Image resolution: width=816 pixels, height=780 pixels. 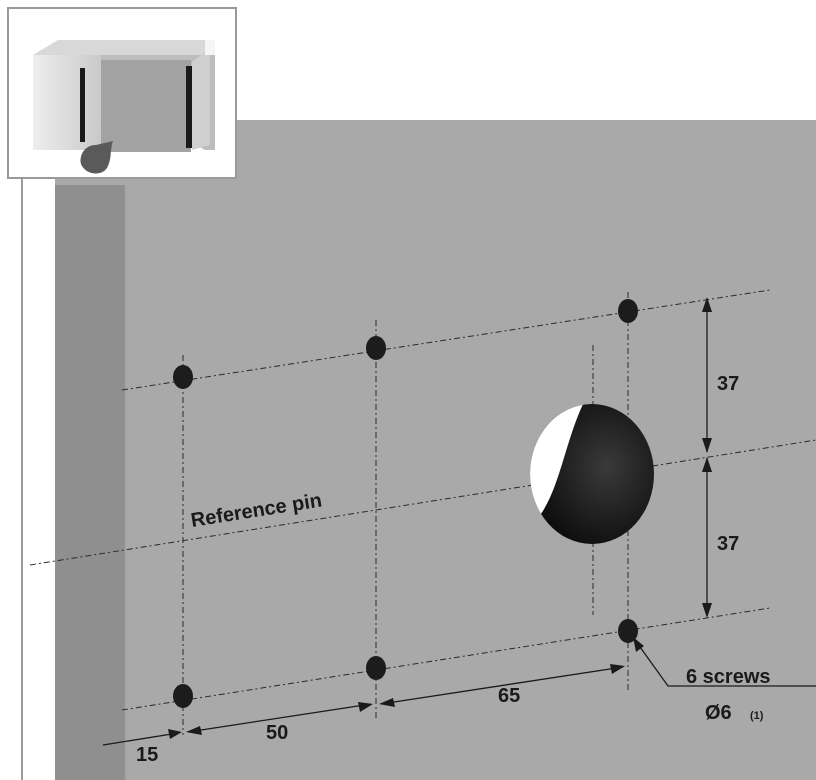 I want to click on footnote-ref: (1), so click(x=757, y=716).